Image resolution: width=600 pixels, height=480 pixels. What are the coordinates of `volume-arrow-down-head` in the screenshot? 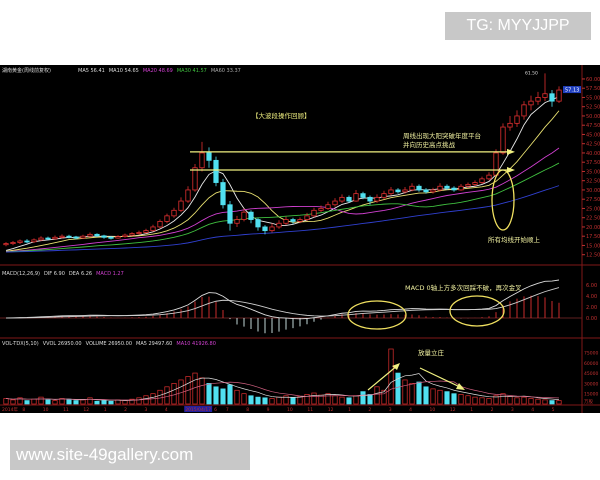 It's located at (460, 386).